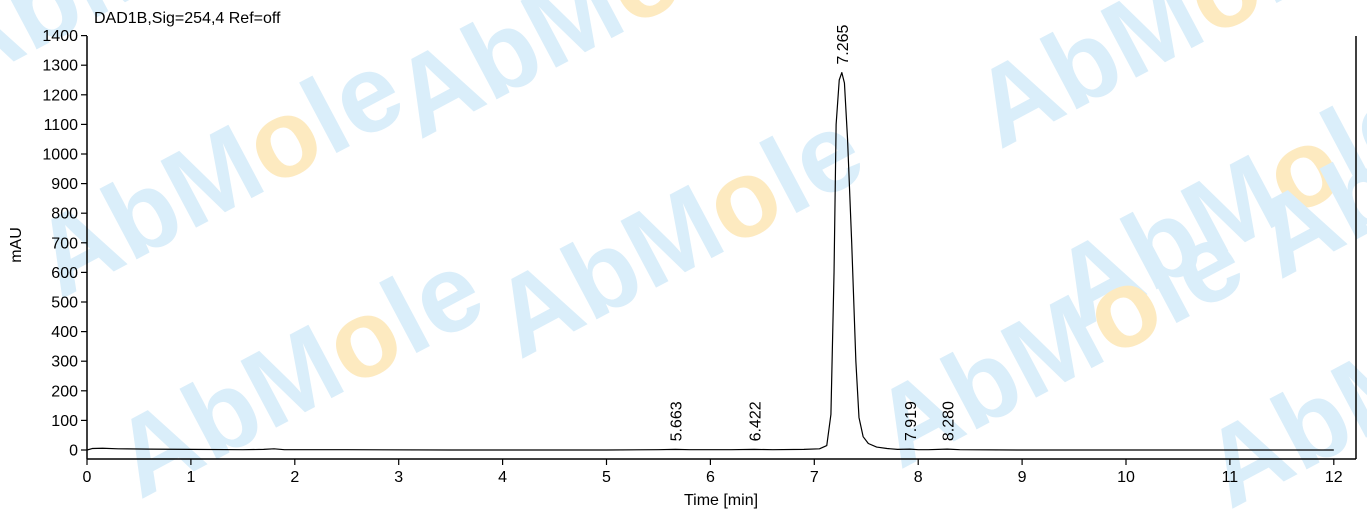  Describe the element at coordinates (64, 184) in the screenshot. I see `y-tick-label: 900` at that location.